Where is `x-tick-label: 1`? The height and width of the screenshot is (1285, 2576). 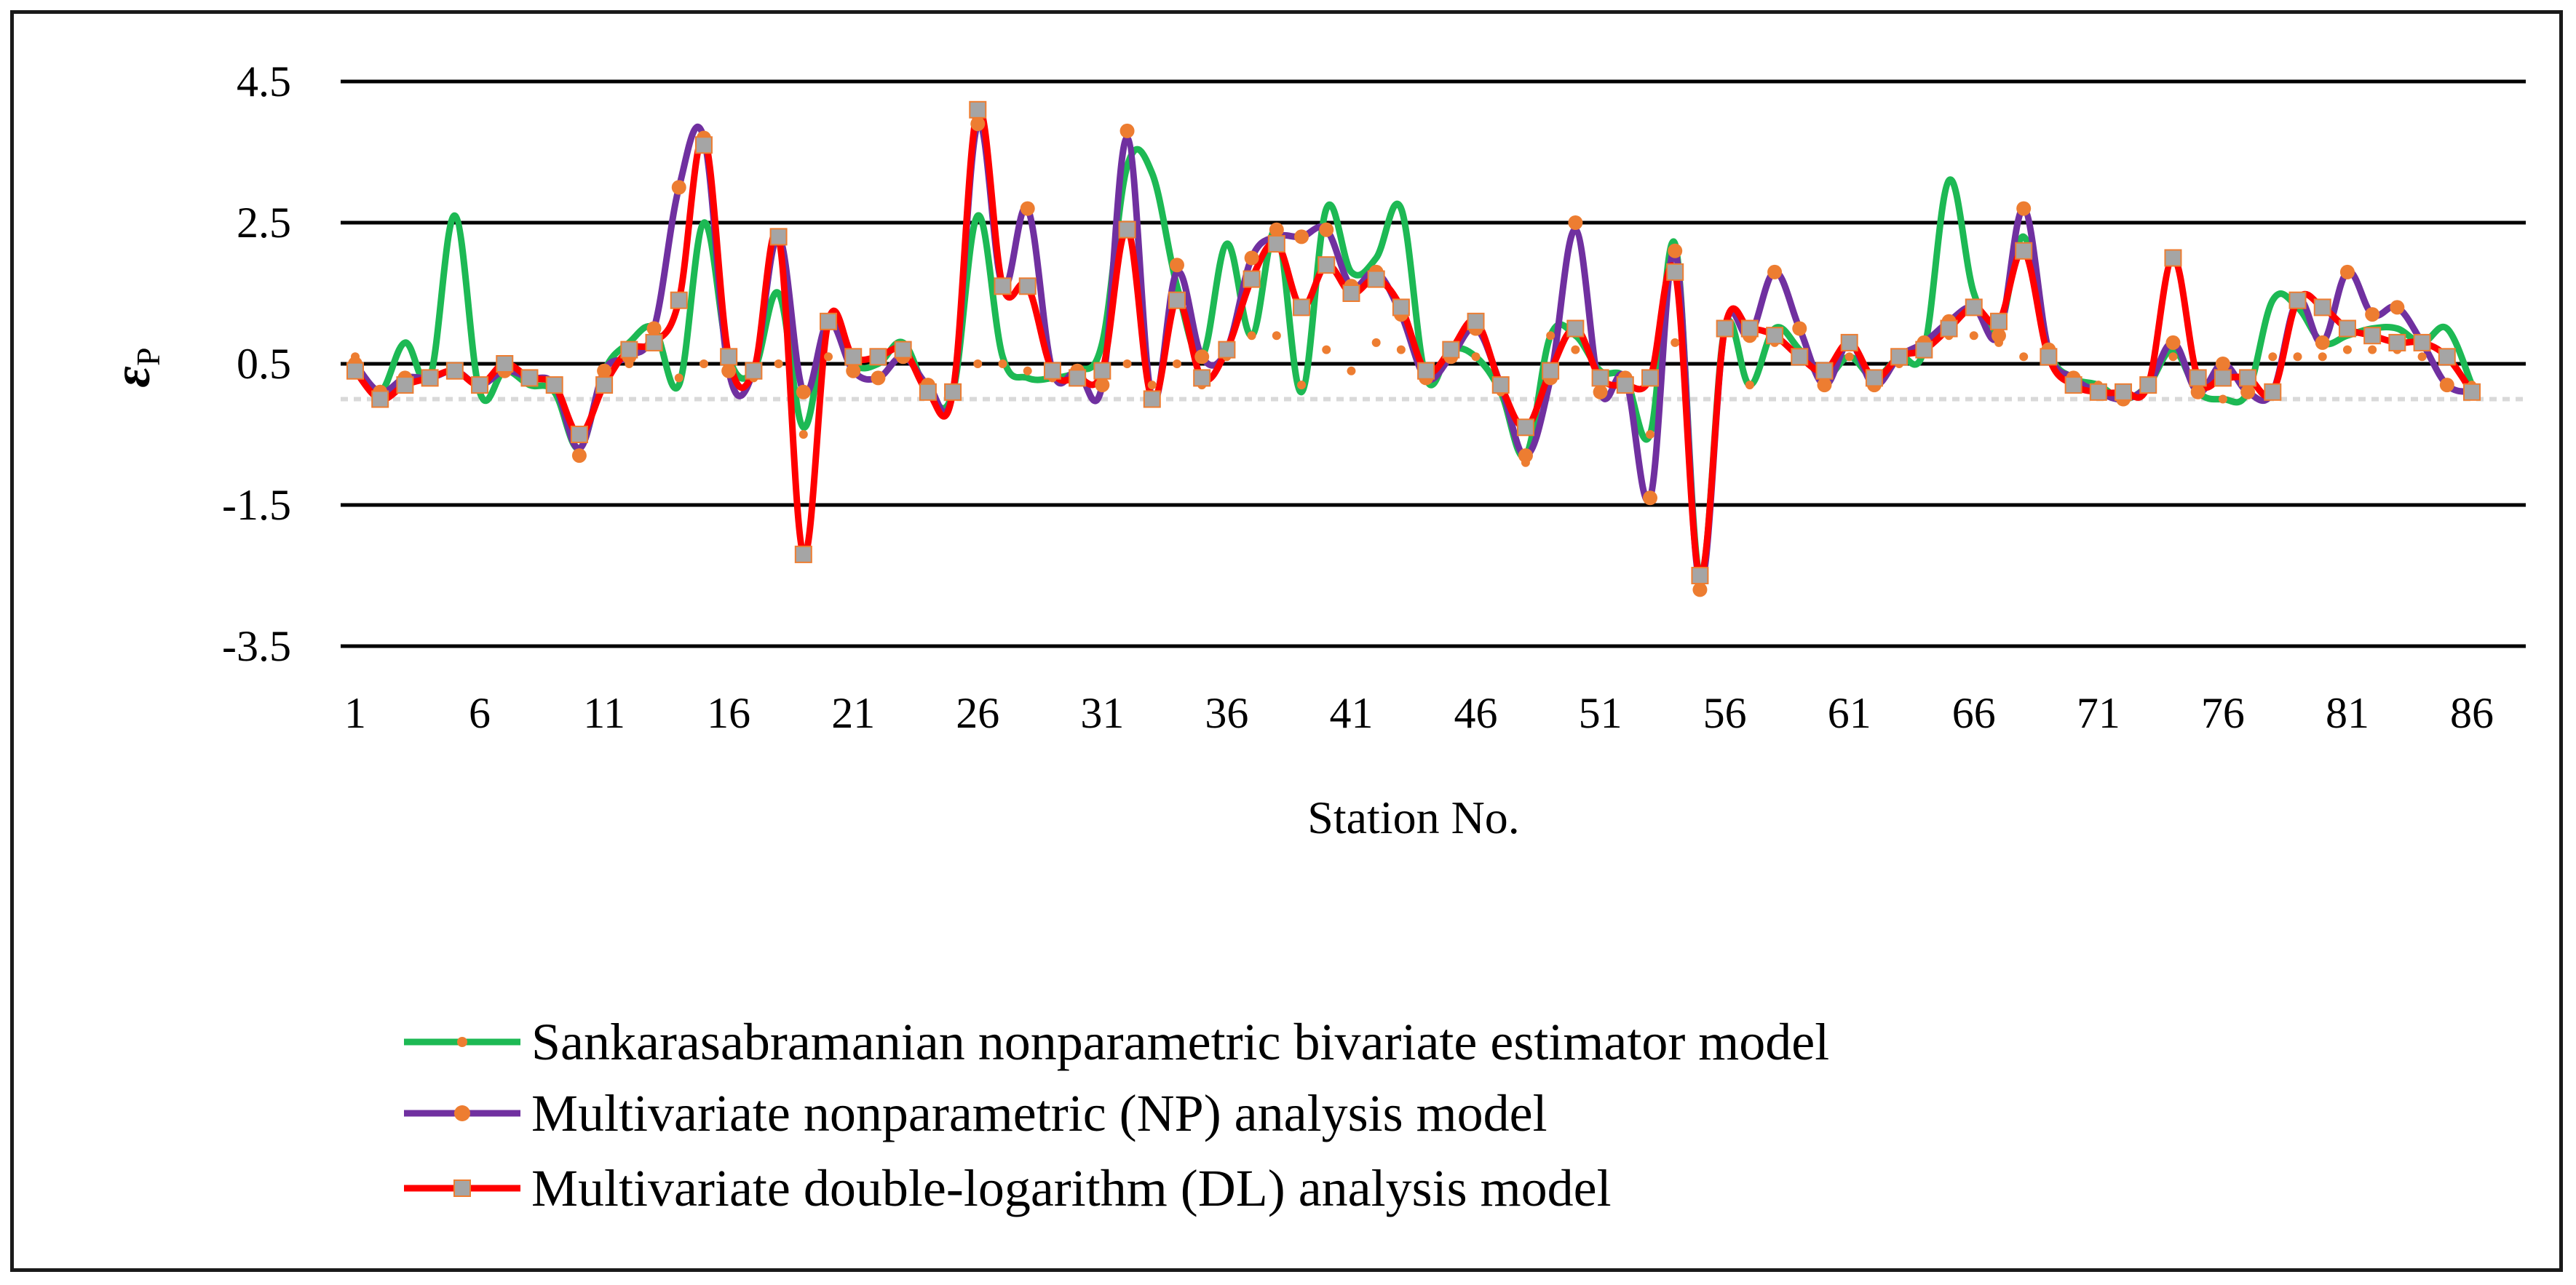
x-tick-label: 1 is located at coordinates (355, 713).